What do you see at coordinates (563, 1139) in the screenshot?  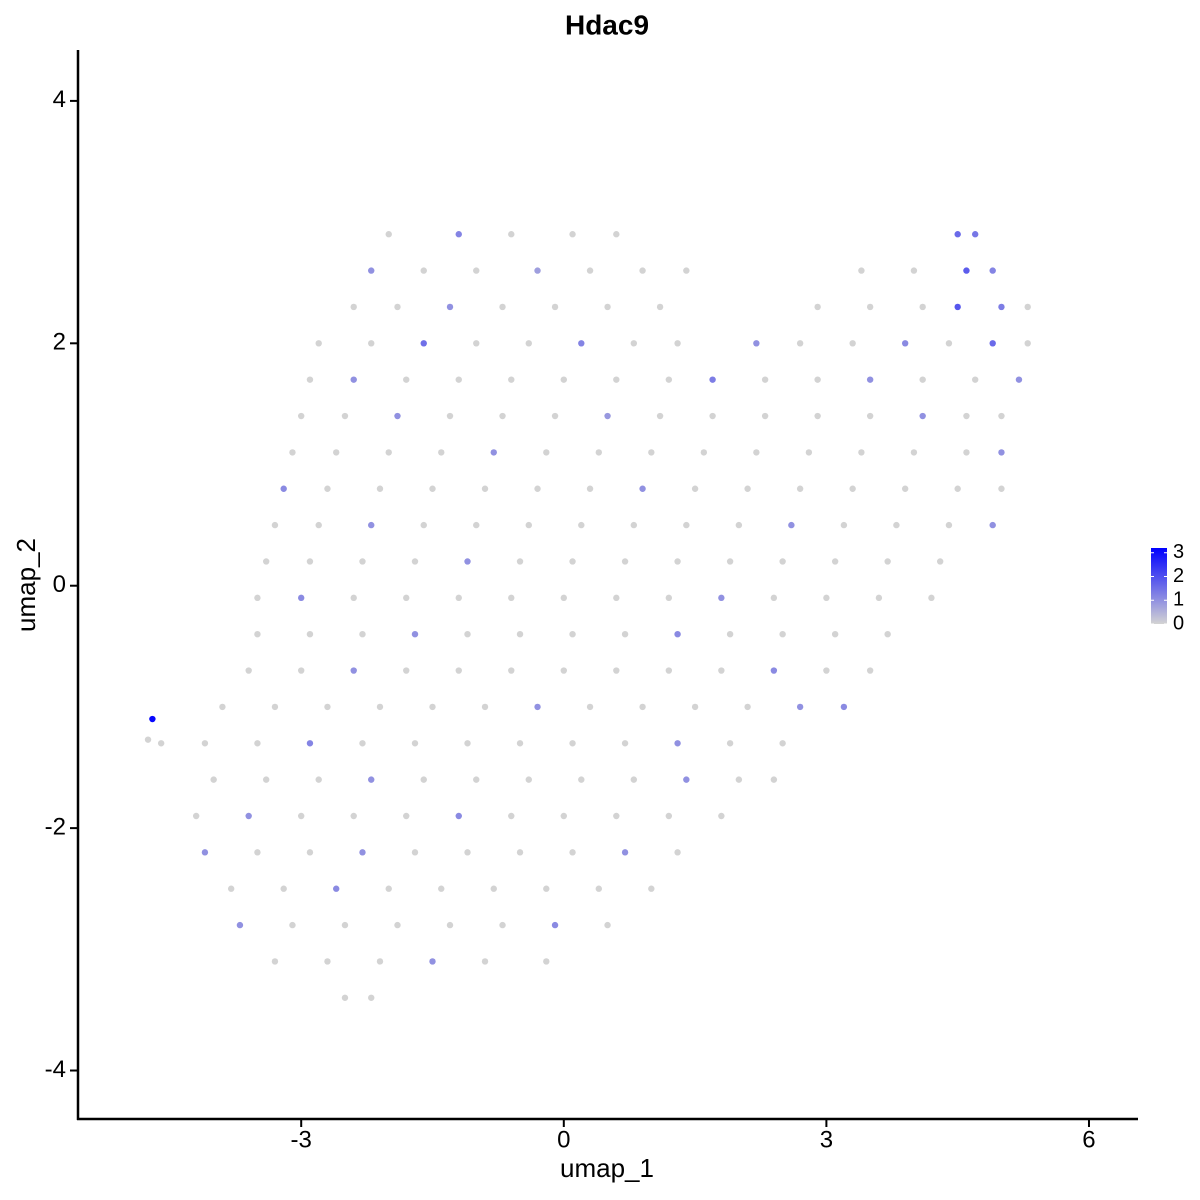 I see `x-tick-label: 0` at bounding box center [563, 1139].